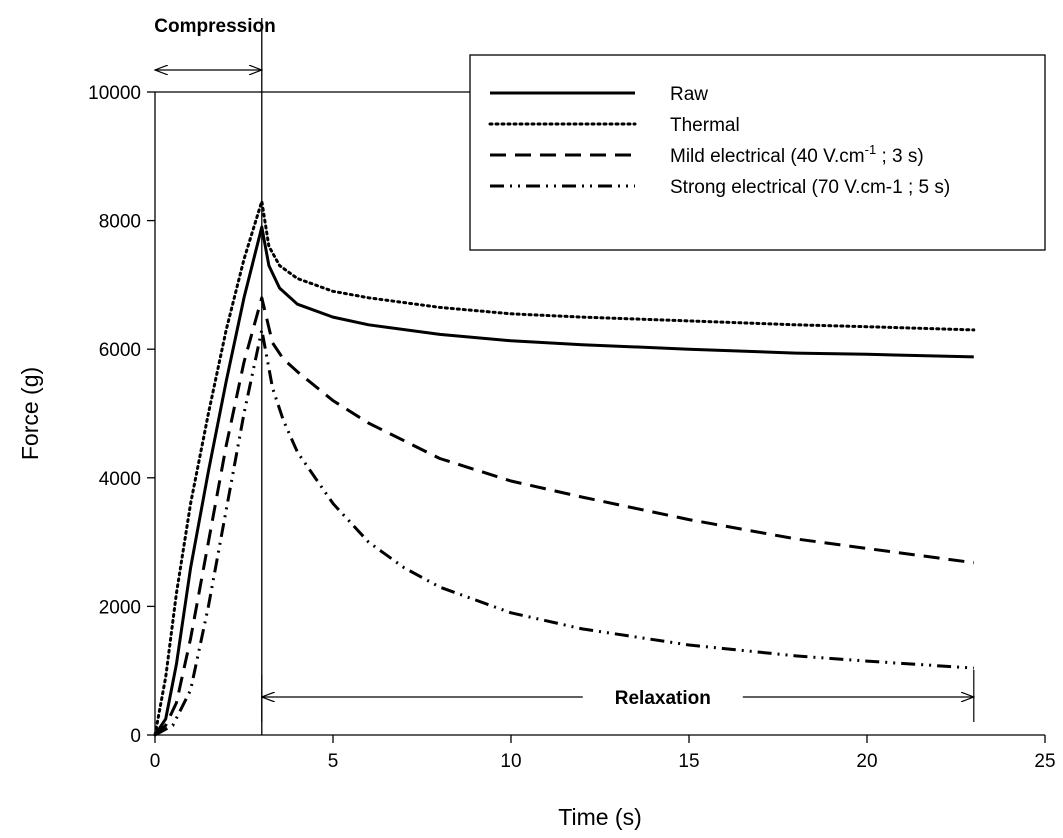  What do you see at coordinates (214, 26) in the screenshot?
I see `compression-label: Compression` at bounding box center [214, 26].